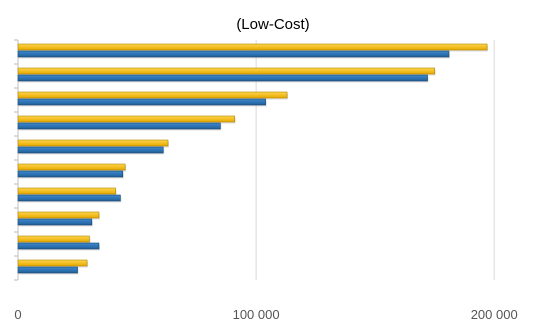 The image size is (547, 322). I want to click on x-tick-label: 0, so click(17, 314).